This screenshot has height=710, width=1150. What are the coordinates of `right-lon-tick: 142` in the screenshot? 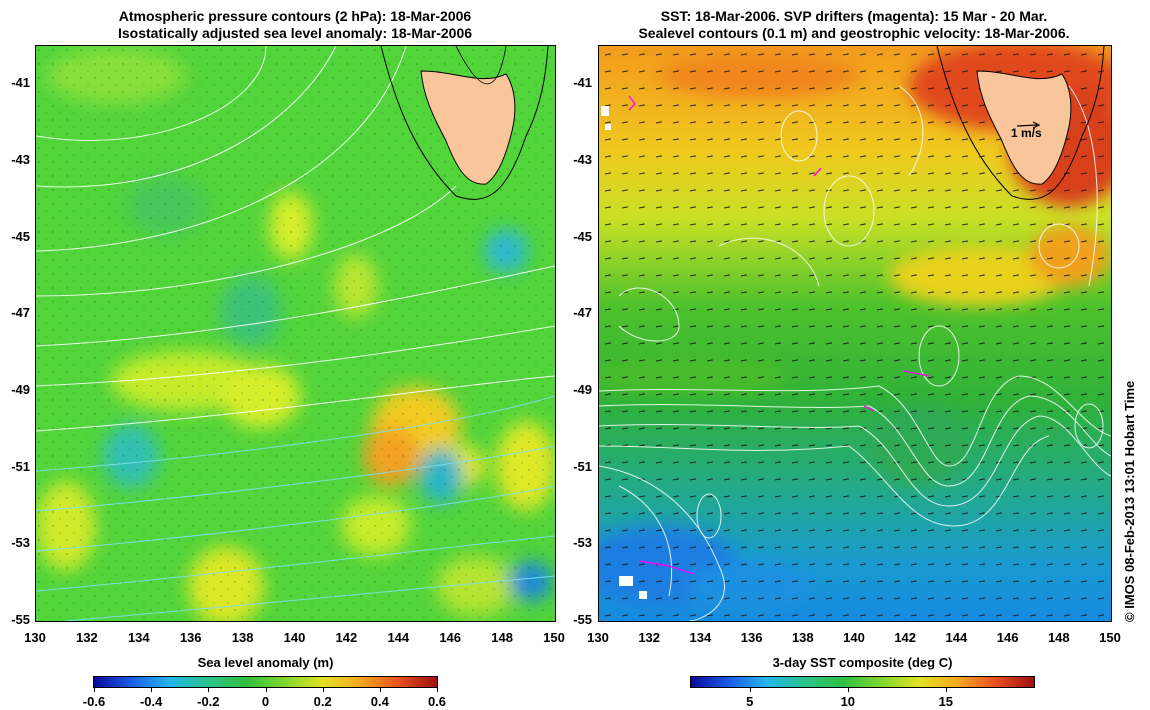 It's located at (905, 637).